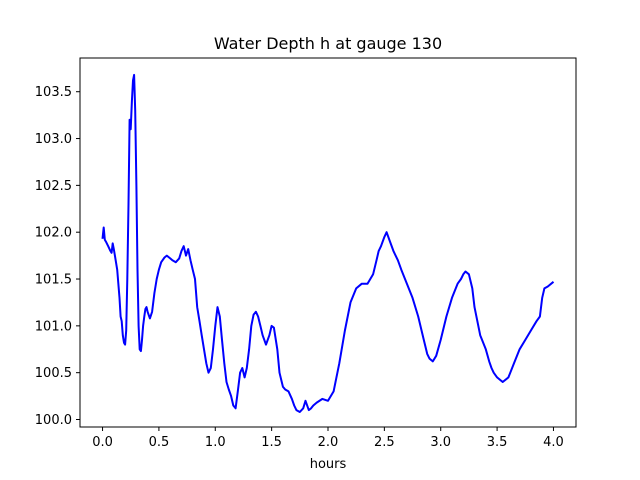  I want to click on x-tick-label: 1.5, so click(271, 442).